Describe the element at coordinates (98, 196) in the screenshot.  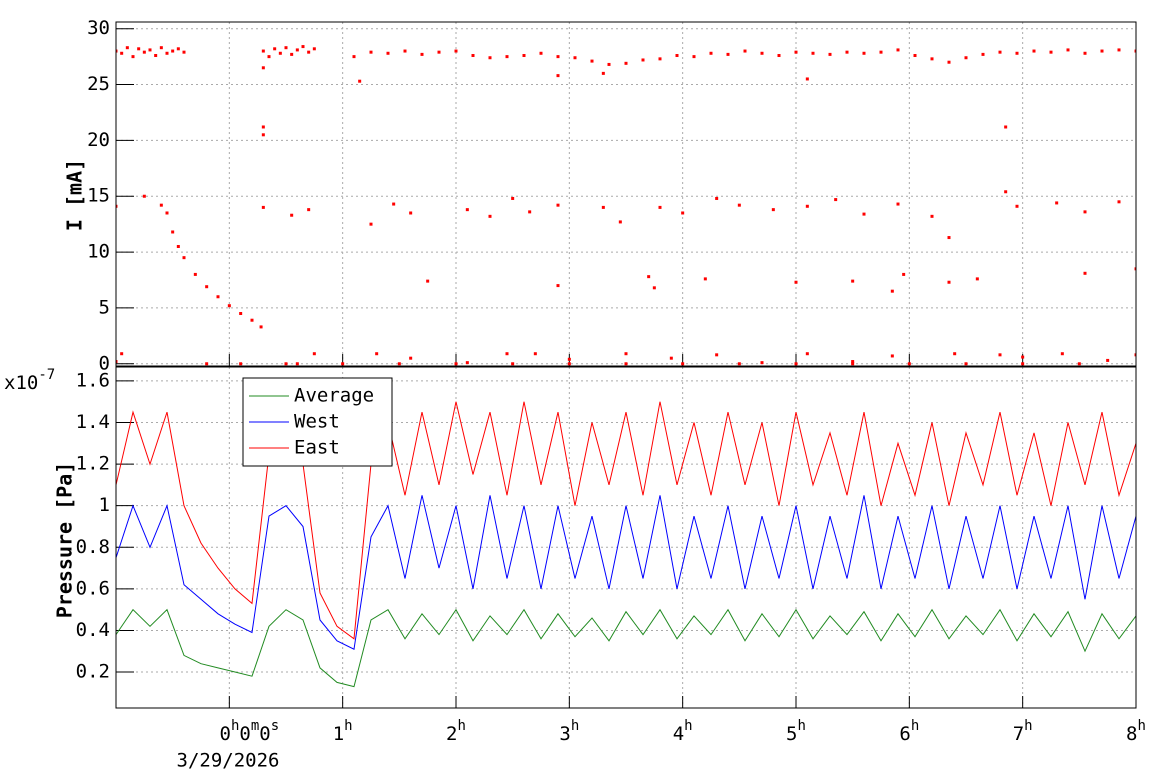
I see `y-tick-label: 15` at that location.